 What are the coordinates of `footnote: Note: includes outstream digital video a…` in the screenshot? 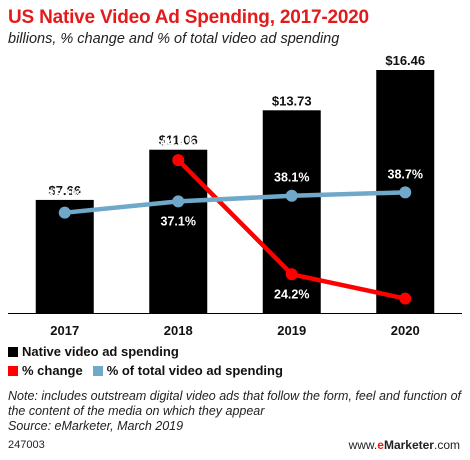 It's located at (235, 411).